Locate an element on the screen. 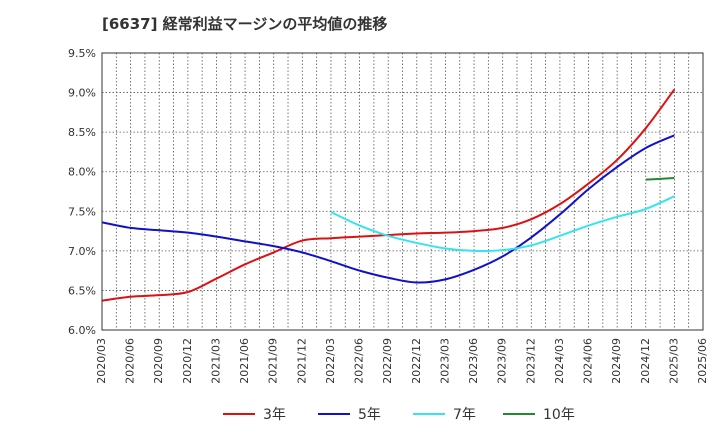 The image size is (720, 440). x-tick-label: 2023/03 is located at coordinates (444, 361).